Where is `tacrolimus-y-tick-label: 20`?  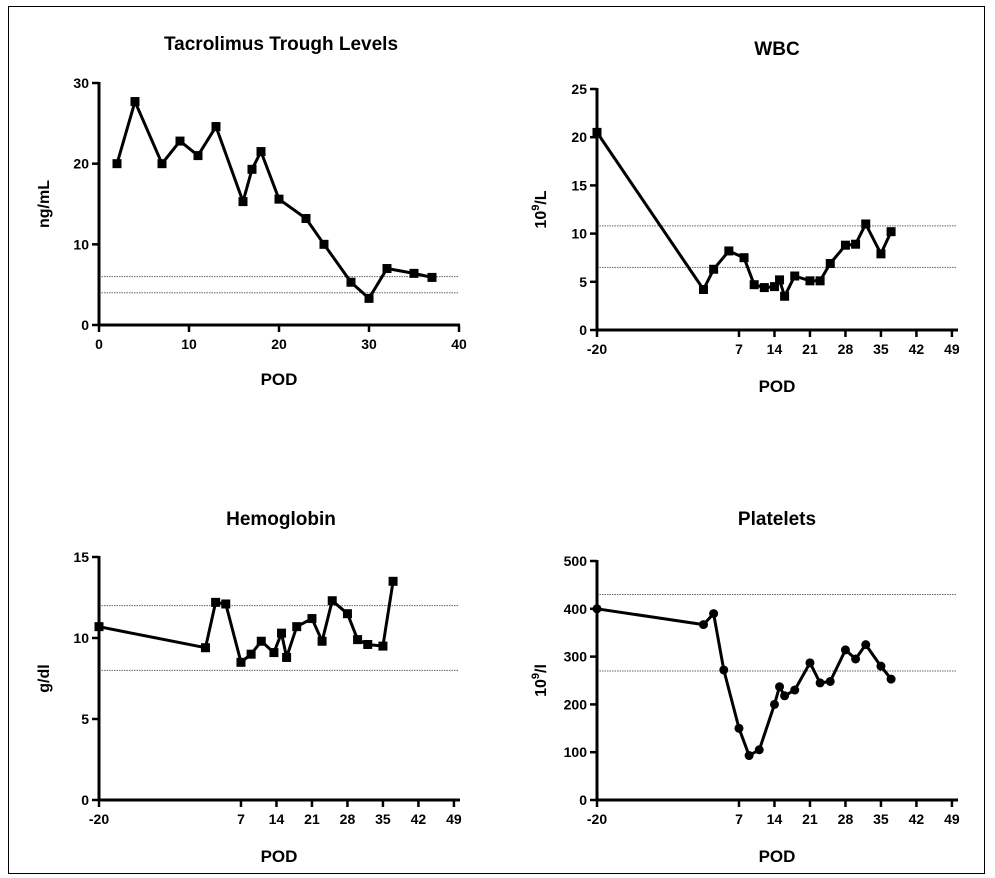 tacrolimus-y-tick-label: 20 is located at coordinates (81, 164).